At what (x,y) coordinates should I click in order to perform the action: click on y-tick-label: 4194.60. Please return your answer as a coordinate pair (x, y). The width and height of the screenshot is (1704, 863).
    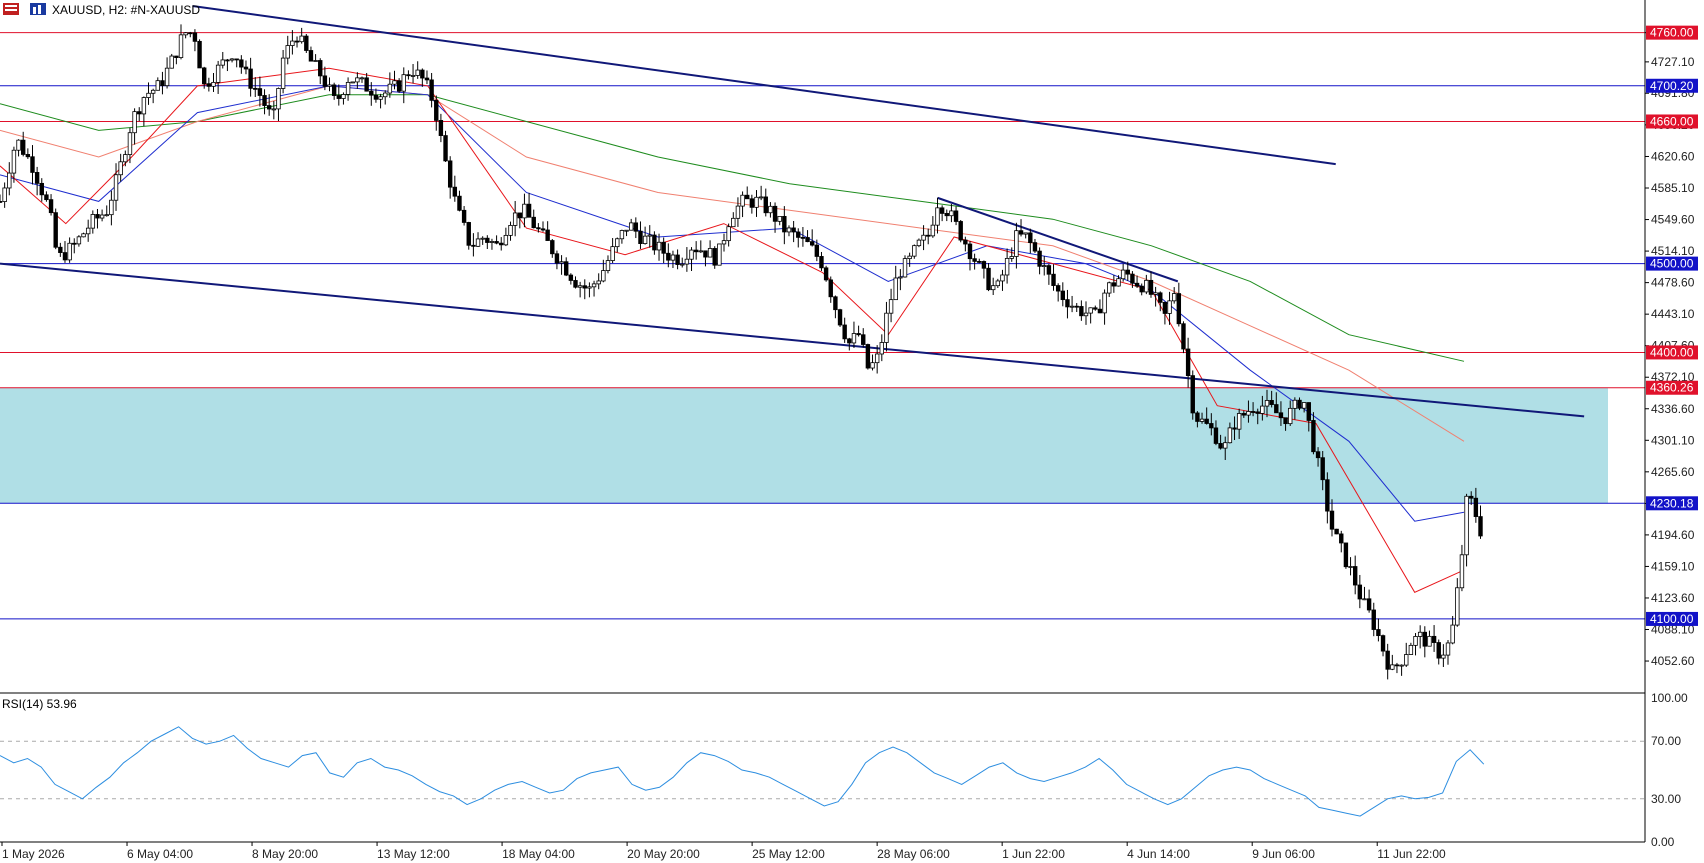
    Looking at the image, I should click on (1673, 535).